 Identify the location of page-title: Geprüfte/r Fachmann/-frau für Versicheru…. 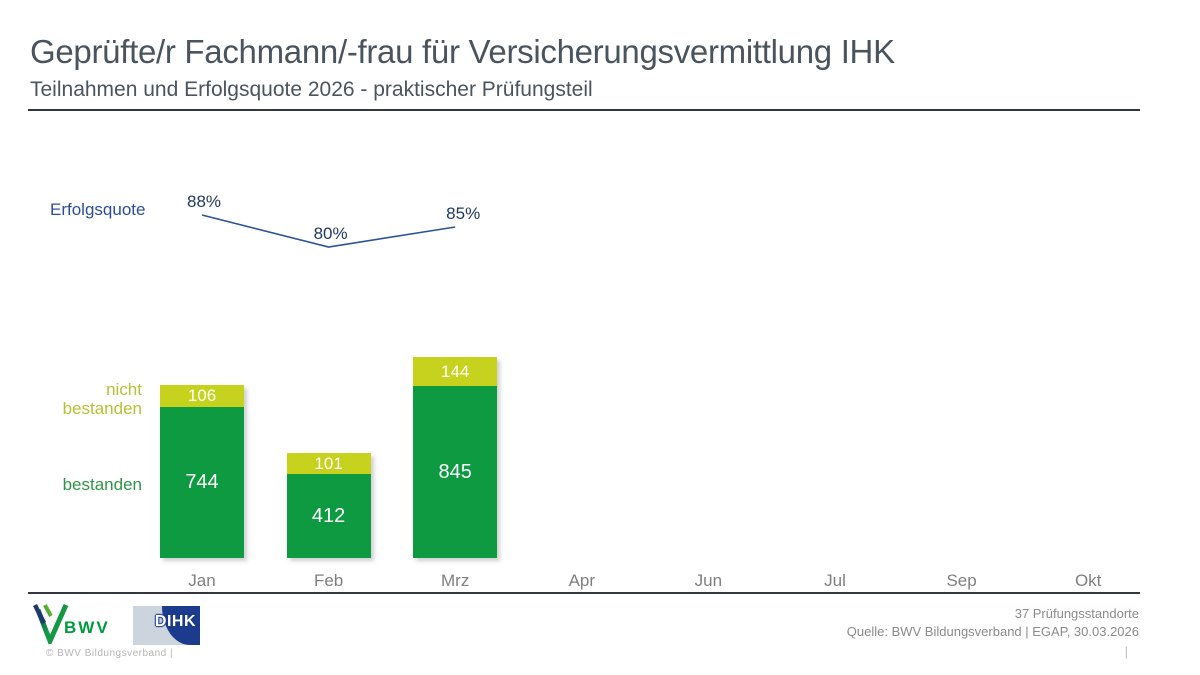
(462, 51).